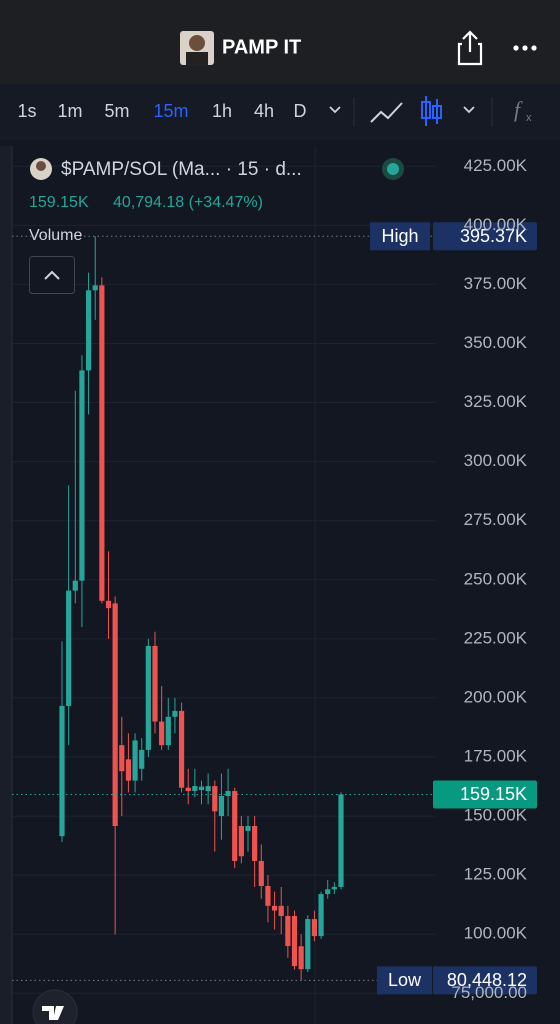 This screenshot has width=560, height=1024. I want to click on line-chart-icon, so click(386, 112).